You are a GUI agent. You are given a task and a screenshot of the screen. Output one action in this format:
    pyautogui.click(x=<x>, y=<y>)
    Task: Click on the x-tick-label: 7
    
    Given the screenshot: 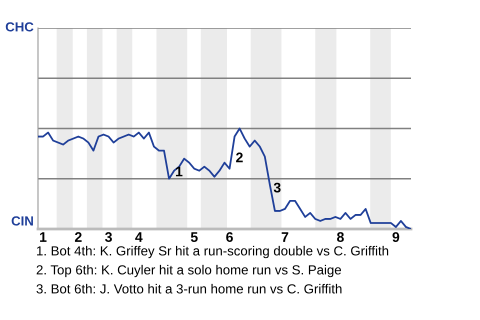 What is the action you would take?
    pyautogui.click(x=285, y=237)
    